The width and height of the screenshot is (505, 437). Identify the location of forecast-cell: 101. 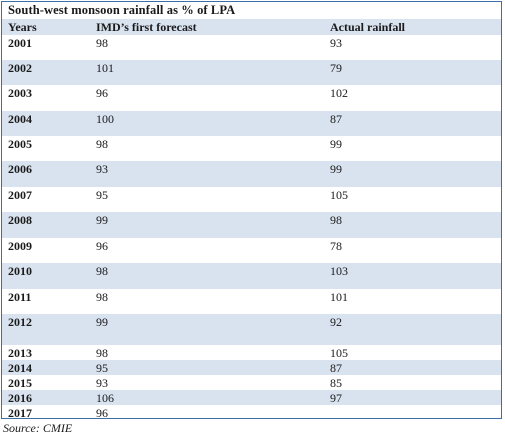
(105, 68).